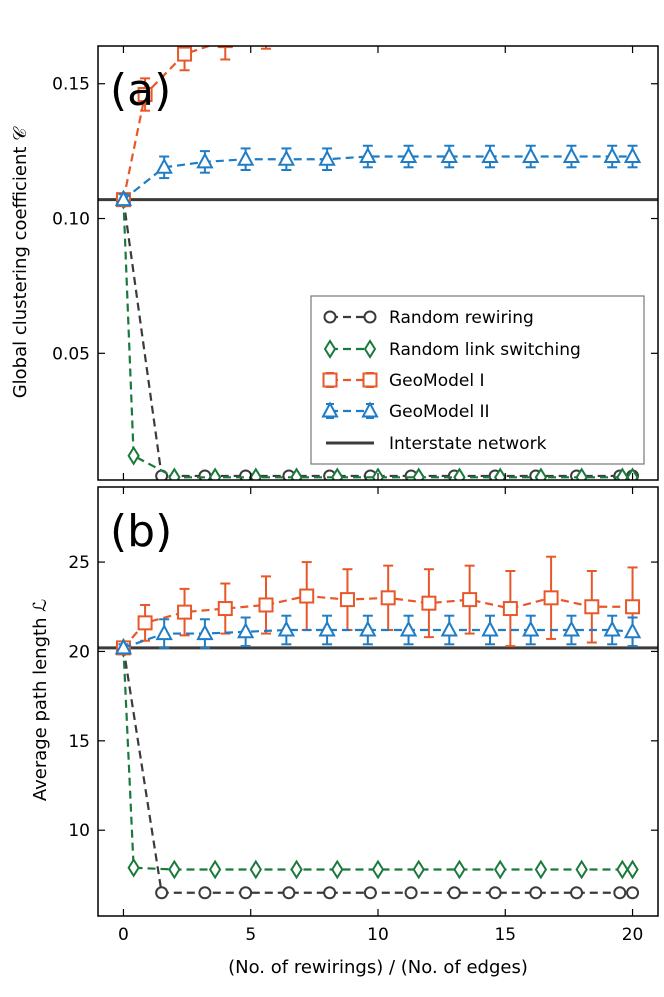 Image resolution: width=664 pixels, height=997 pixels. I want to click on y-tick-label: 10, so click(79, 831).